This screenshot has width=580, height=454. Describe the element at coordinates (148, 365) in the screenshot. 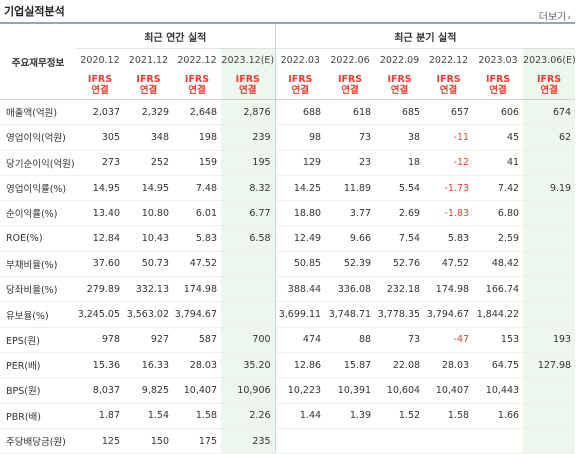

I see `annual-value-cell: 16.33` at that location.